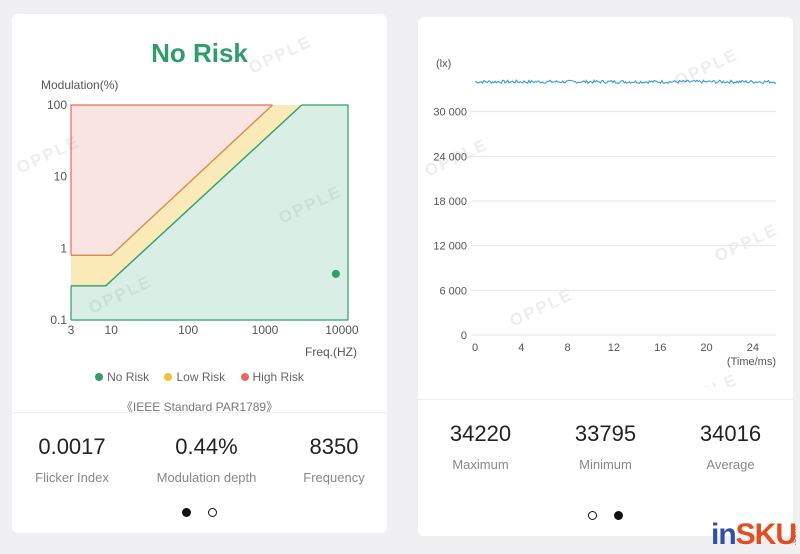  What do you see at coordinates (244, 377) in the screenshot?
I see `legend-dot-high-risk` at bounding box center [244, 377].